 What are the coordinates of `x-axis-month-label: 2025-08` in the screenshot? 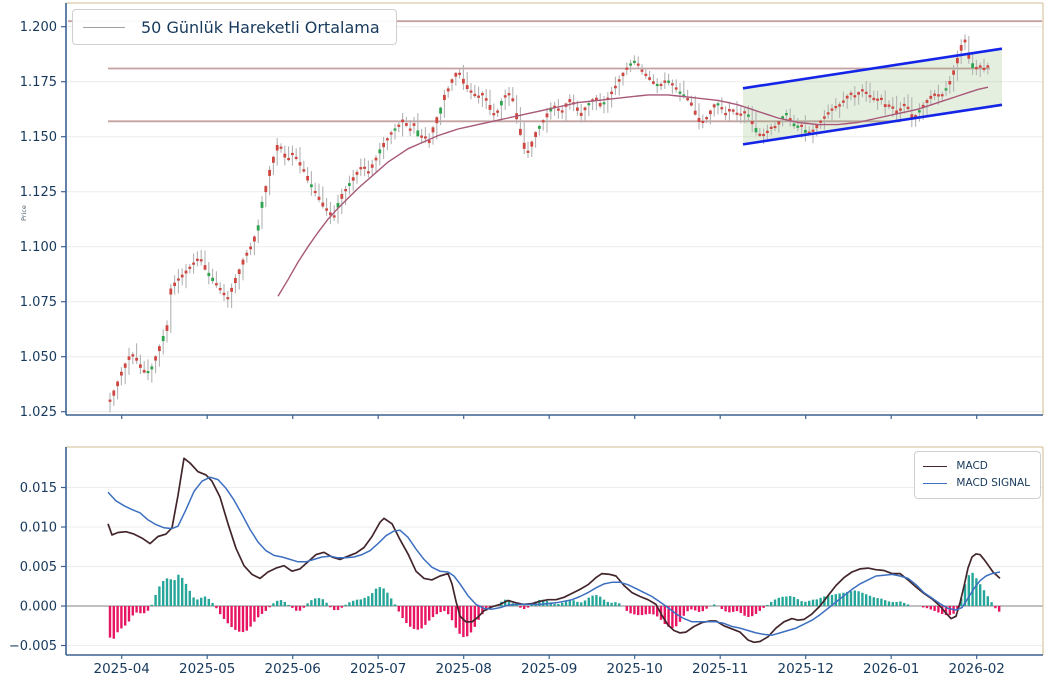 It's located at (463, 669).